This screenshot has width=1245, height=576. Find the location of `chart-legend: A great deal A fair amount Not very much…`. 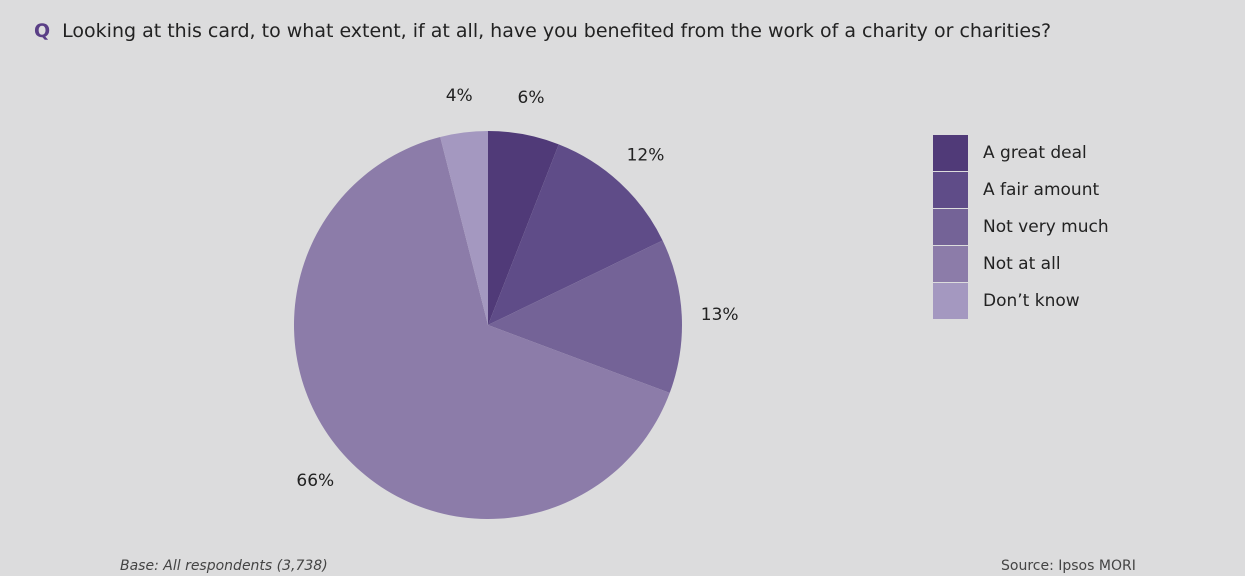

chart-legend: A great deal A fair amount Not very much… is located at coordinates (1021, 227).